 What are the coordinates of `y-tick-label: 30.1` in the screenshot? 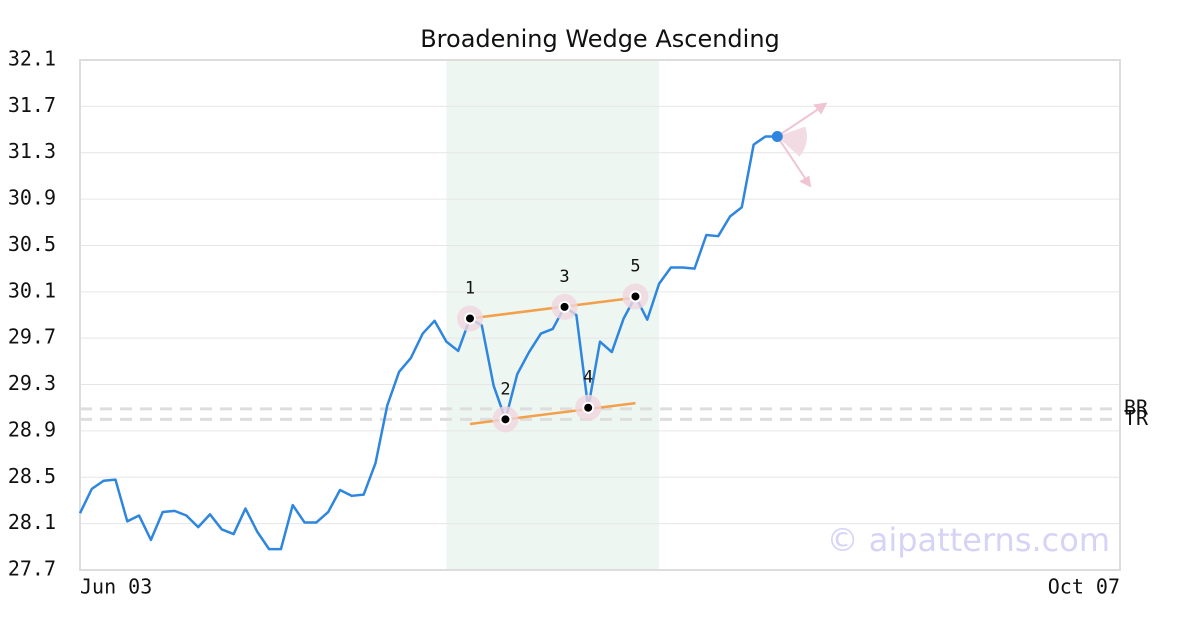 It's located at (32, 290).